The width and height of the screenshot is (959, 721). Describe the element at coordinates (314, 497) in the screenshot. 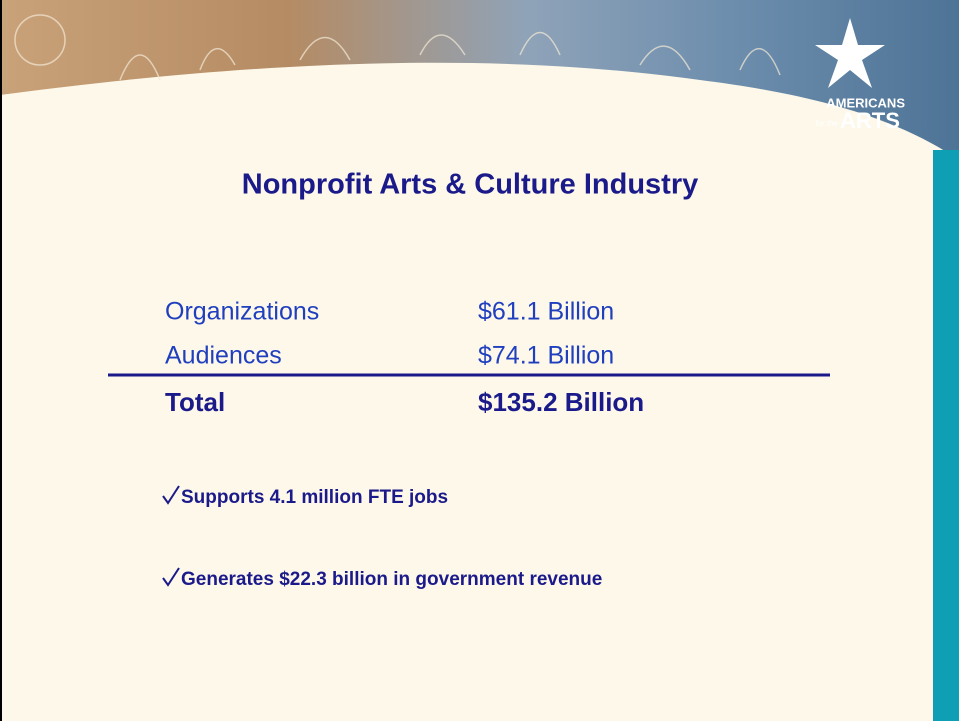

I see `bullet: Supports 4.1 million FTE jobs` at that location.